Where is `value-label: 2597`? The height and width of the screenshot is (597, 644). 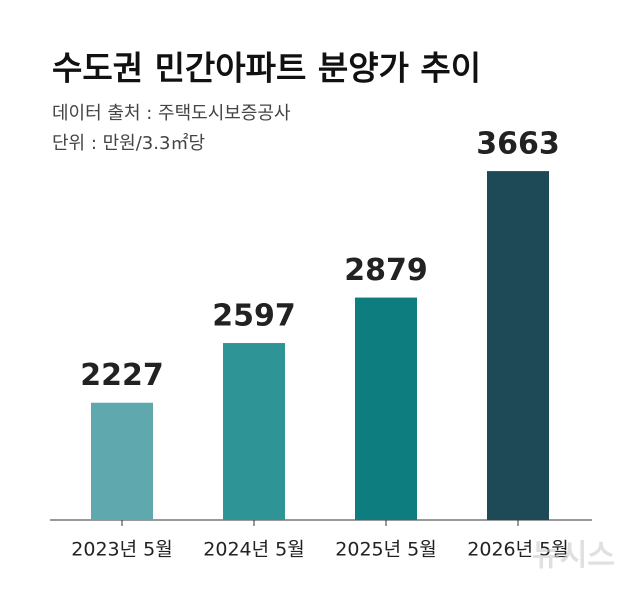 value-label: 2597 is located at coordinates (254, 316).